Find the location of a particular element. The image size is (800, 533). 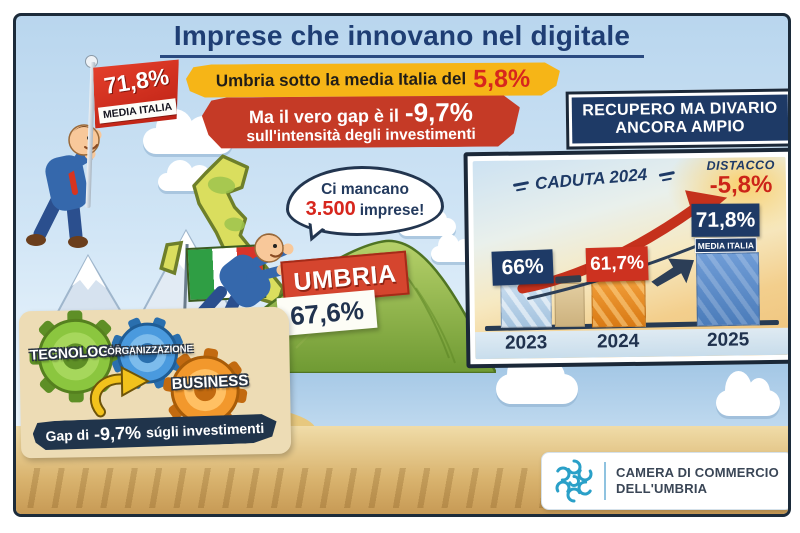

gap-prefix: Gap di is located at coordinates (67, 435).